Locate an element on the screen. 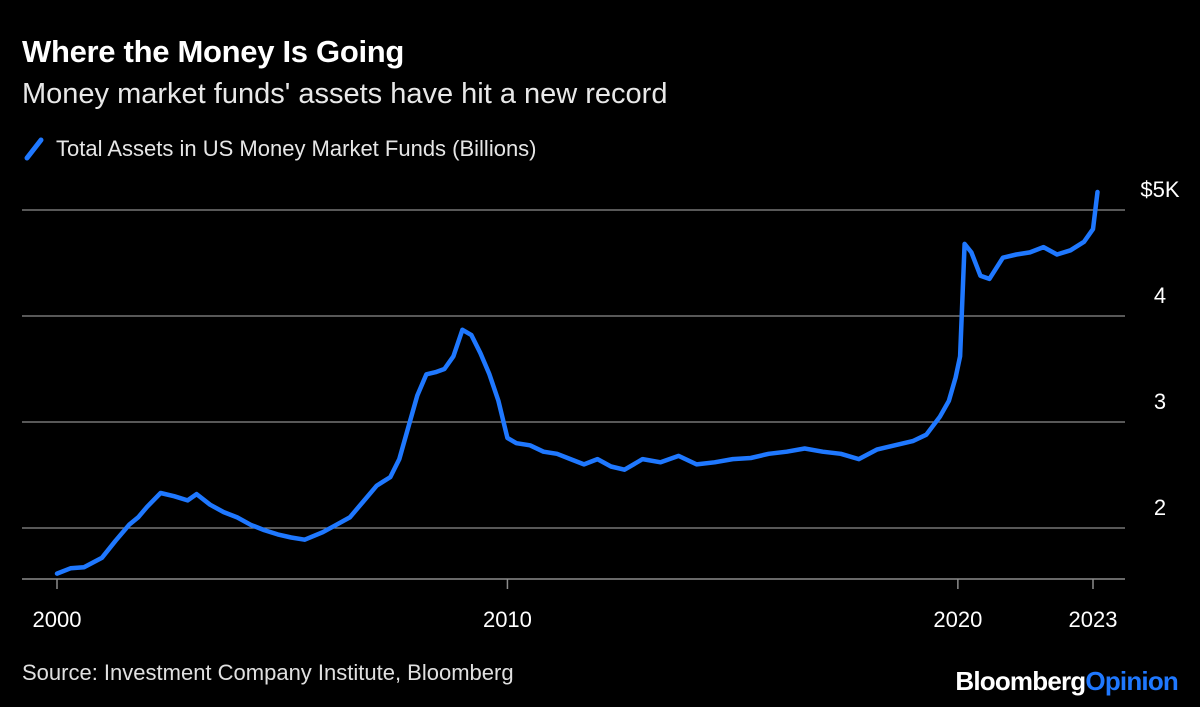 The height and width of the screenshot is (707, 1200). x-tick-label: 2000 is located at coordinates (57, 619).